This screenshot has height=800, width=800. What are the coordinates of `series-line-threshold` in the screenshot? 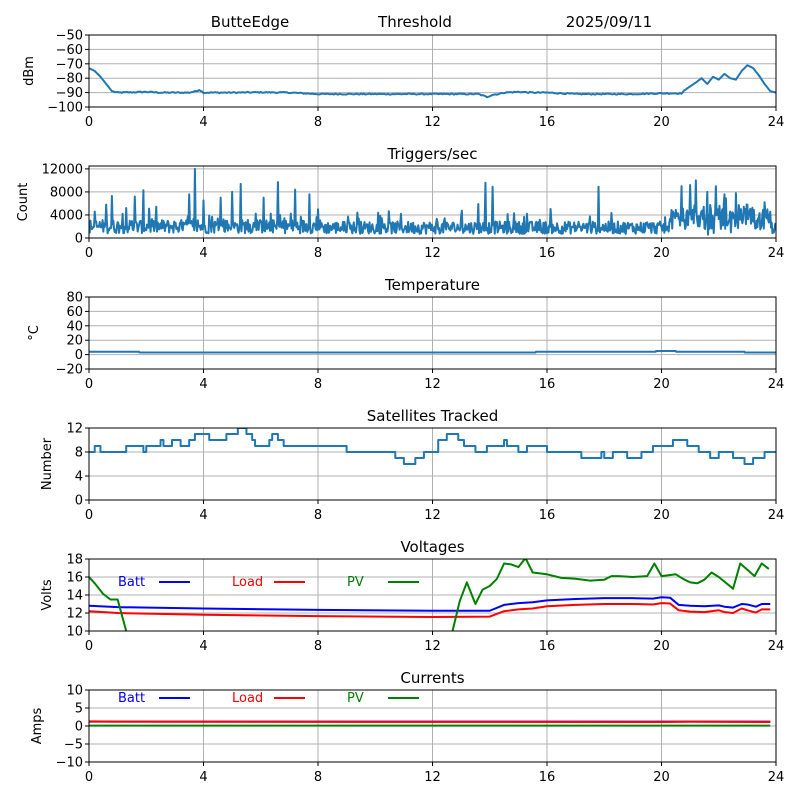 It's located at (432, 81).